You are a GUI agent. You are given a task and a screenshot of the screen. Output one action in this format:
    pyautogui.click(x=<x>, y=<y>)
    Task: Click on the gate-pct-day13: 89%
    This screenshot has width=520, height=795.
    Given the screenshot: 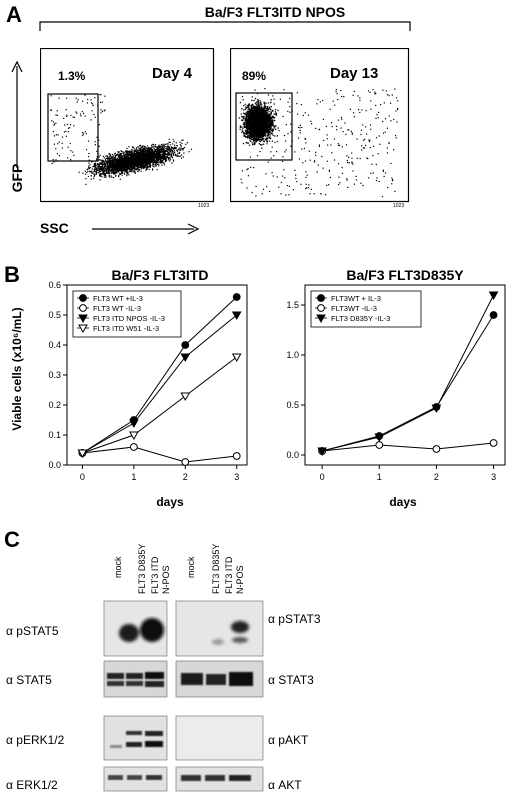 What is the action you would take?
    pyautogui.click(x=254, y=76)
    